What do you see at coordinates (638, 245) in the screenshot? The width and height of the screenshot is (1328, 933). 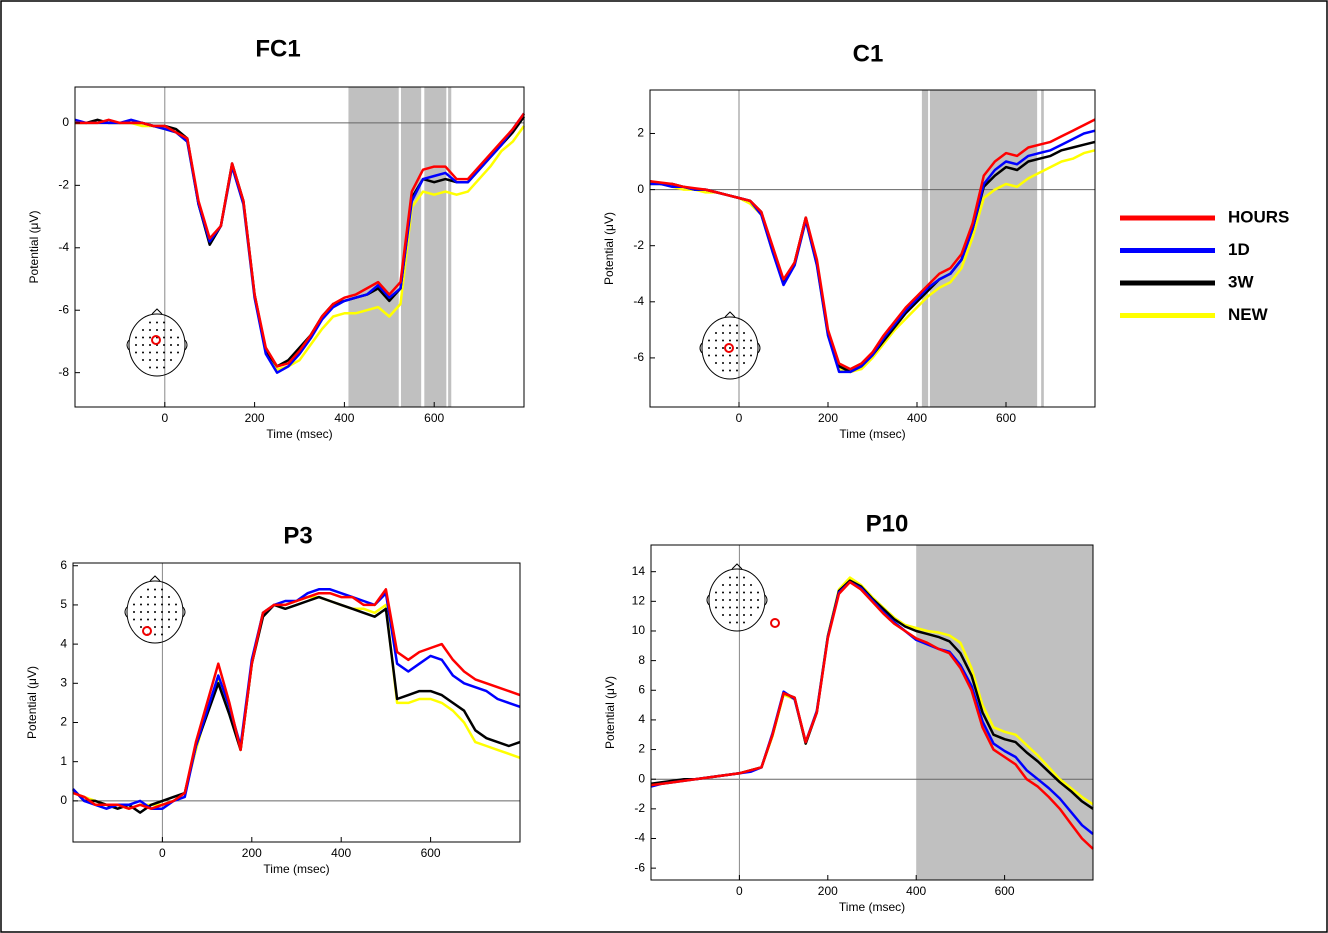 I see `y-tick-label: -2` at bounding box center [638, 245].